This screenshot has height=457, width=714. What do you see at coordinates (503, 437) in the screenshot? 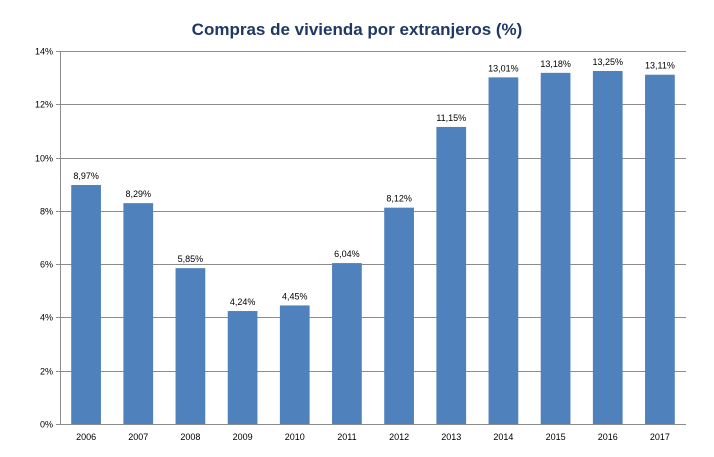
I see `x-tick-label: 2014` at bounding box center [503, 437].